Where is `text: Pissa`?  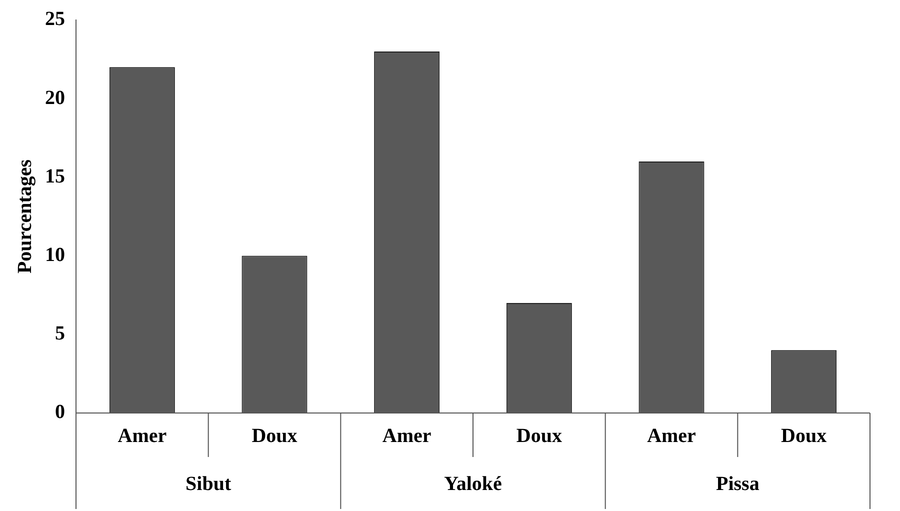
text: Pissa is located at coordinates (738, 484).